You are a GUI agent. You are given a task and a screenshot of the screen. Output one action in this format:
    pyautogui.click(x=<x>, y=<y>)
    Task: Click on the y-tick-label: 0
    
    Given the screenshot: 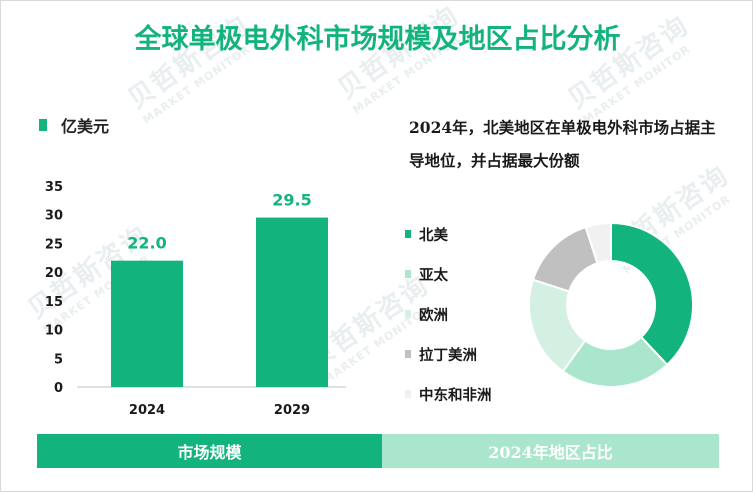 What is the action you would take?
    pyautogui.click(x=58, y=388)
    